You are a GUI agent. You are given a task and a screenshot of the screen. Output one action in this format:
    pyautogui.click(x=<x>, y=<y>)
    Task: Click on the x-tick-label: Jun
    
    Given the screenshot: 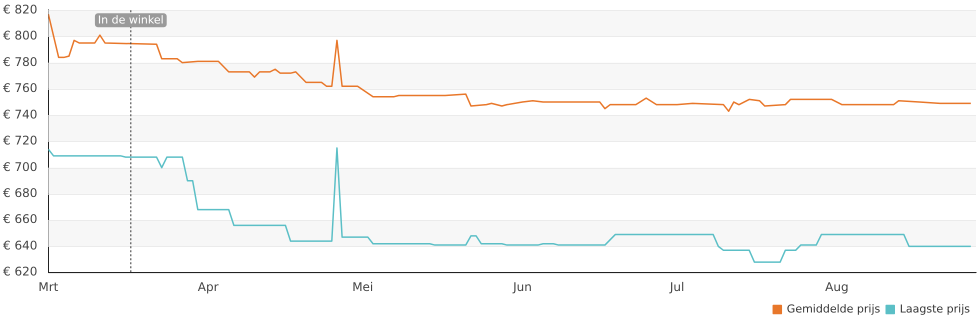 What is the action you would take?
    pyautogui.click(x=522, y=287)
    